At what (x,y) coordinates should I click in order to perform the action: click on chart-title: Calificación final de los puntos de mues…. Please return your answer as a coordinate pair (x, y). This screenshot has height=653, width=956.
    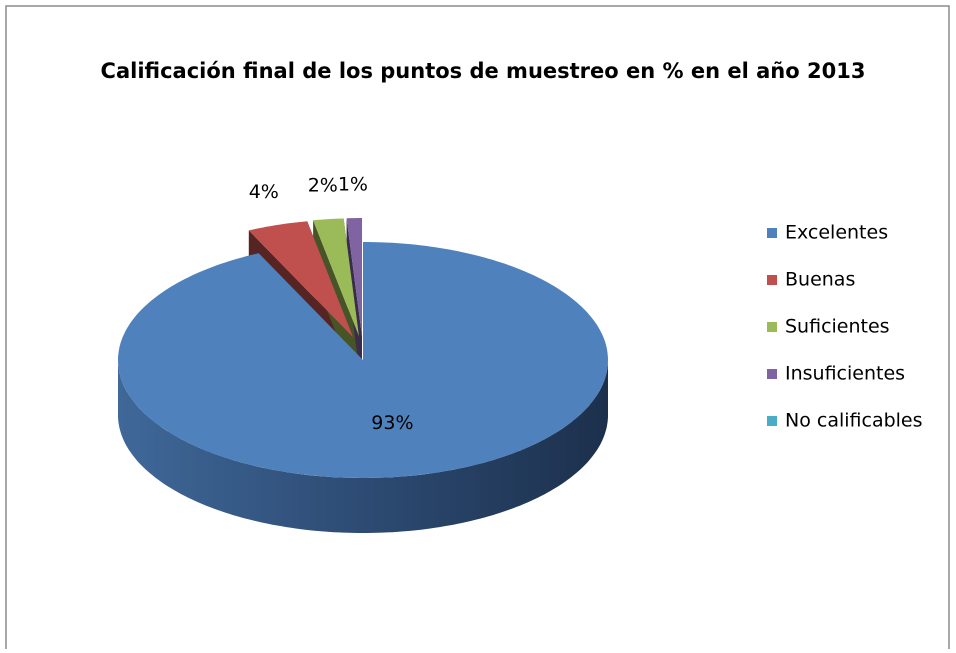
    Looking at the image, I should click on (483, 71).